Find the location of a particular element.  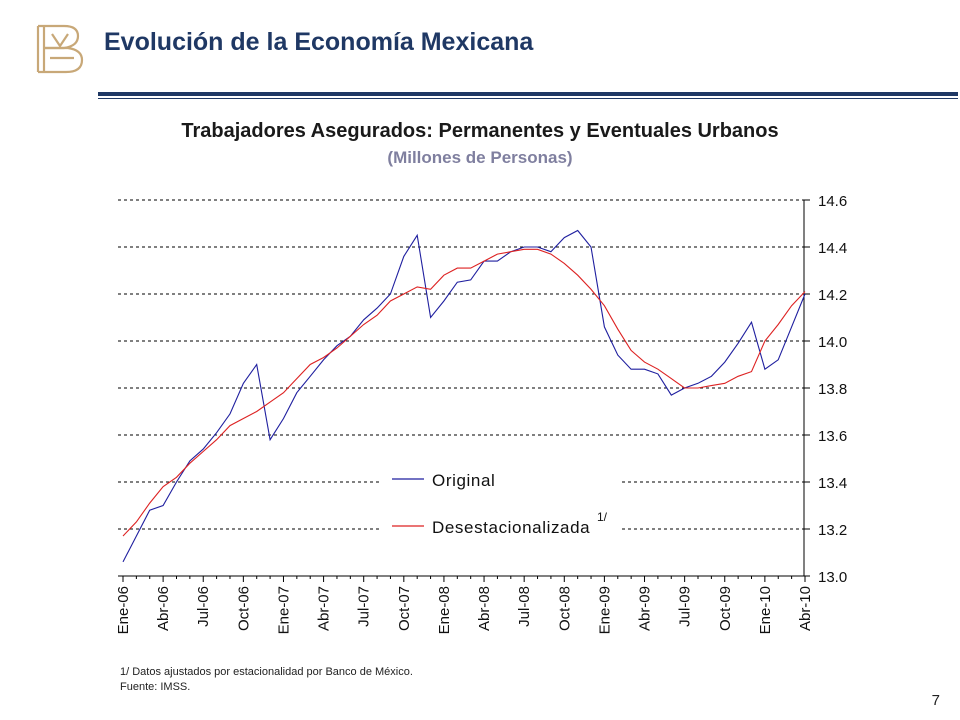

x-tick-label: Abr-09 is located at coordinates (645, 608).